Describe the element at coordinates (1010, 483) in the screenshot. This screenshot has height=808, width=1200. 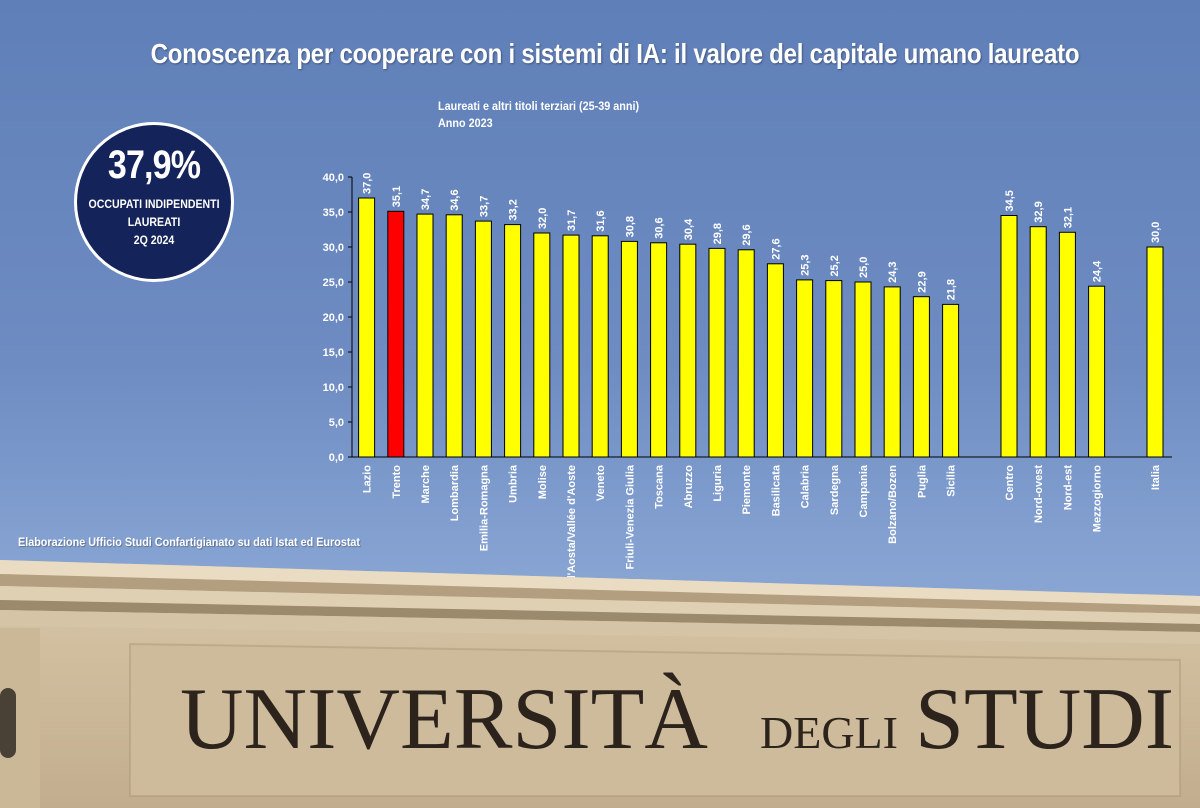
I see `x-tick-label: Centro` at that location.